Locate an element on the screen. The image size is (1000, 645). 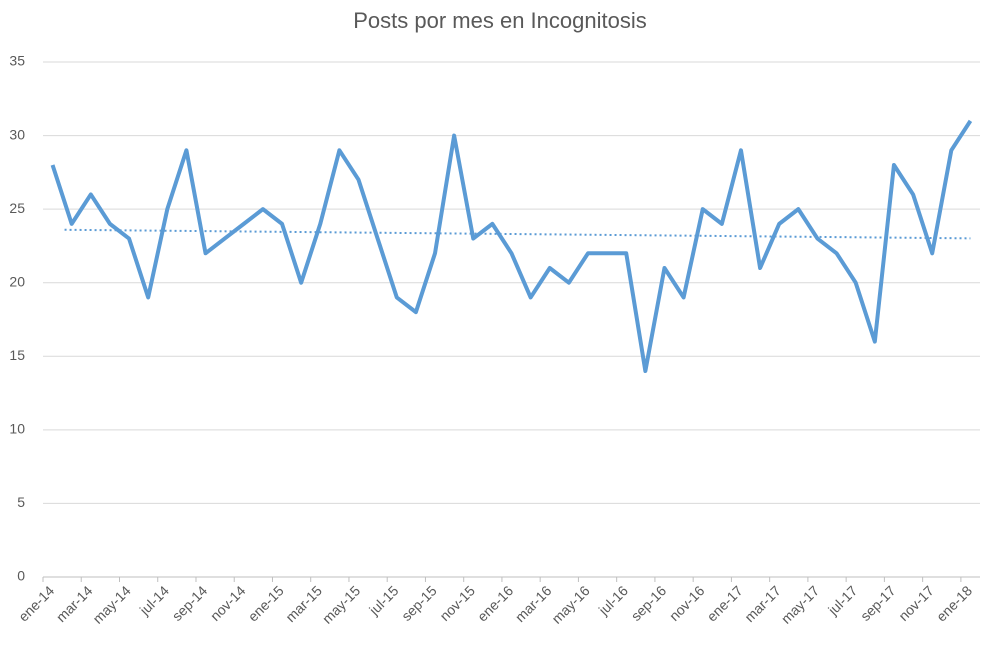
x-tick-label: may-14 is located at coordinates (111, 604).